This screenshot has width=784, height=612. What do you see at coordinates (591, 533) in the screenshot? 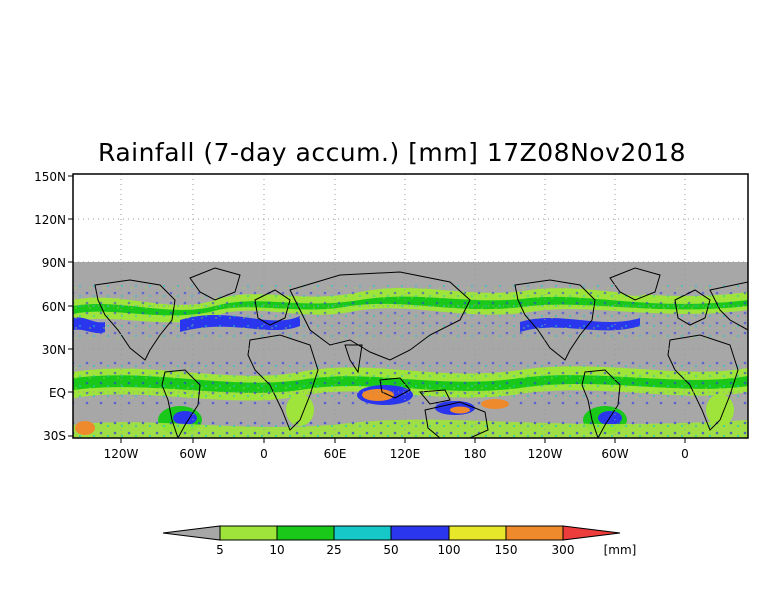
I see `colorbar-right-arrow` at bounding box center [591, 533].